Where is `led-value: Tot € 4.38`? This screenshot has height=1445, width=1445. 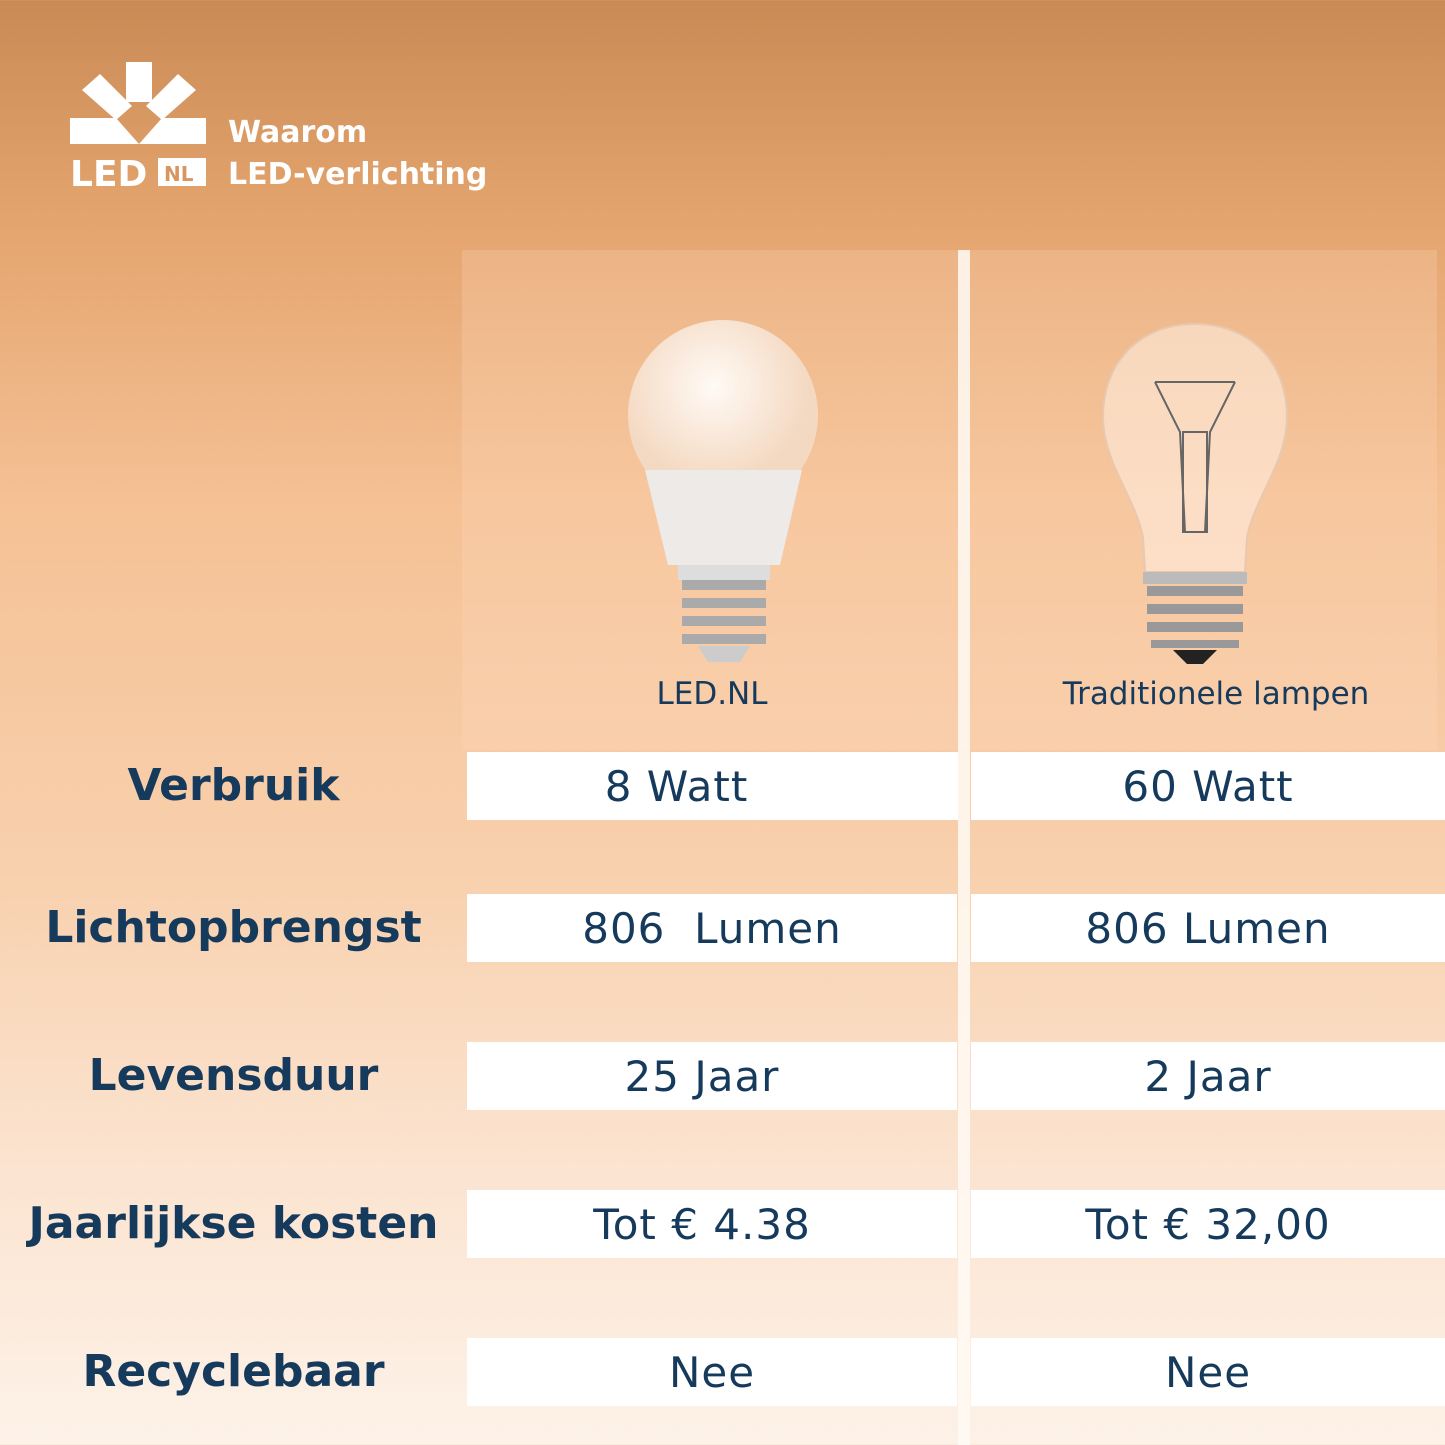 led-value: Tot € 4.38 is located at coordinates (712, 1224).